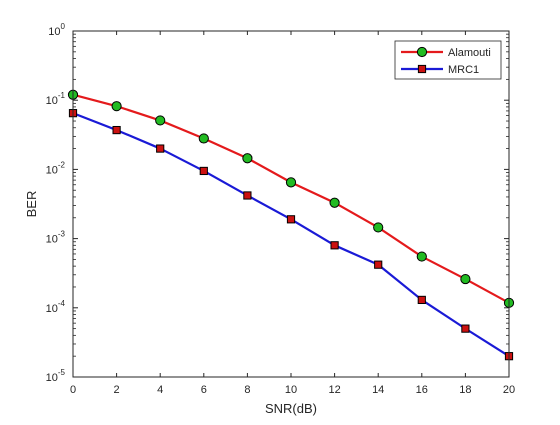 Image resolution: width=560 pixels, height=425 pixels. What do you see at coordinates (56, 376) in the screenshot?
I see `y-tick-label: 10⁻⁵` at bounding box center [56, 376].